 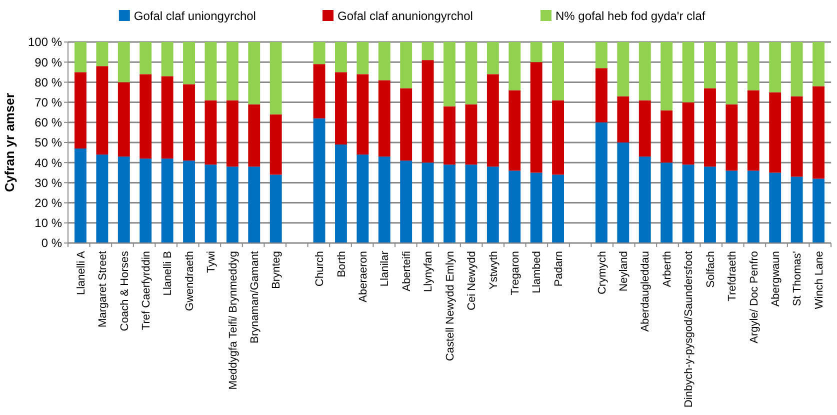 What do you see at coordinates (558, 268) in the screenshot?
I see `x-tick-label: Padarn` at bounding box center [558, 268].